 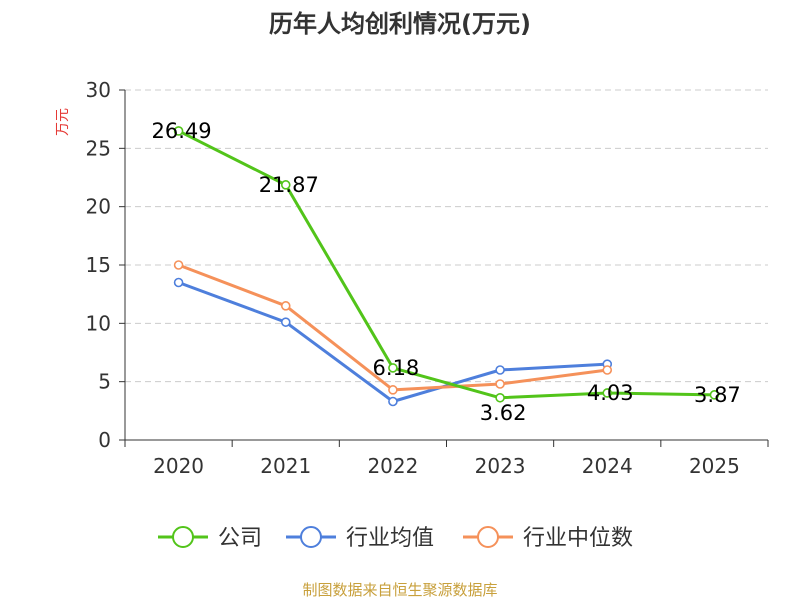 What do you see at coordinates (98, 265) in the screenshot?
I see `y-tick-label-15: 15` at bounding box center [98, 265].